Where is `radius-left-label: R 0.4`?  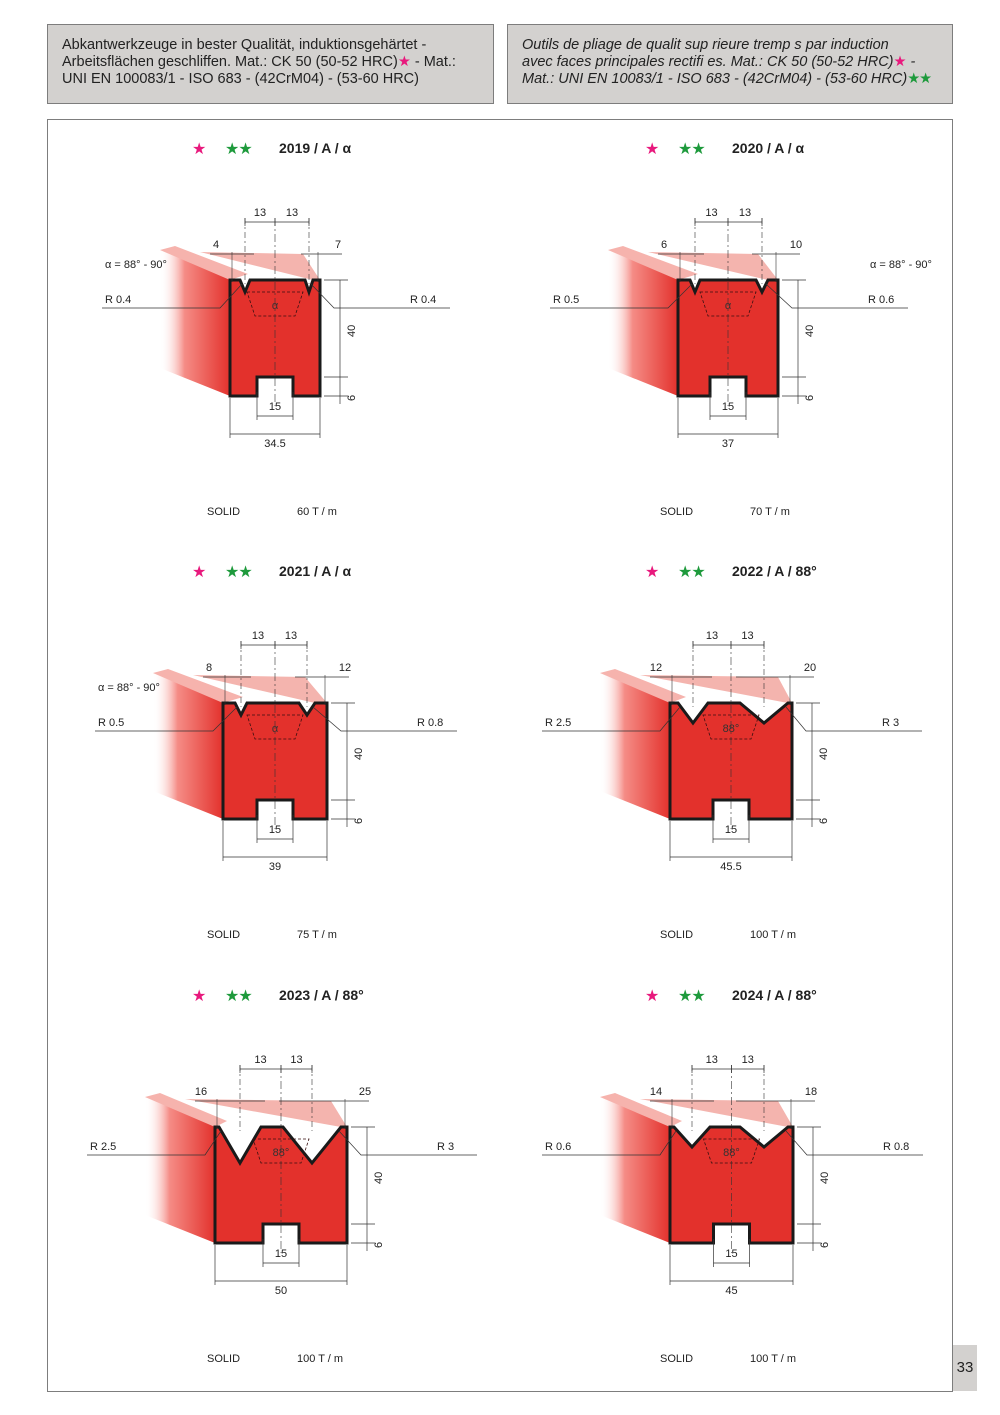 radius-left-label: R 0.4 is located at coordinates (118, 300).